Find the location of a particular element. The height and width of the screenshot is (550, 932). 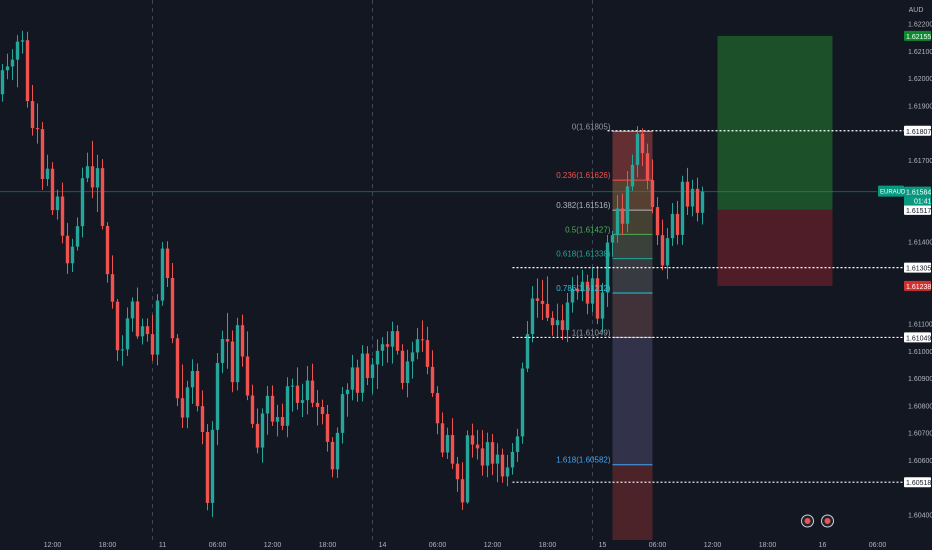

fib-level-label: 1.618(1.60582) is located at coordinates (583, 460).